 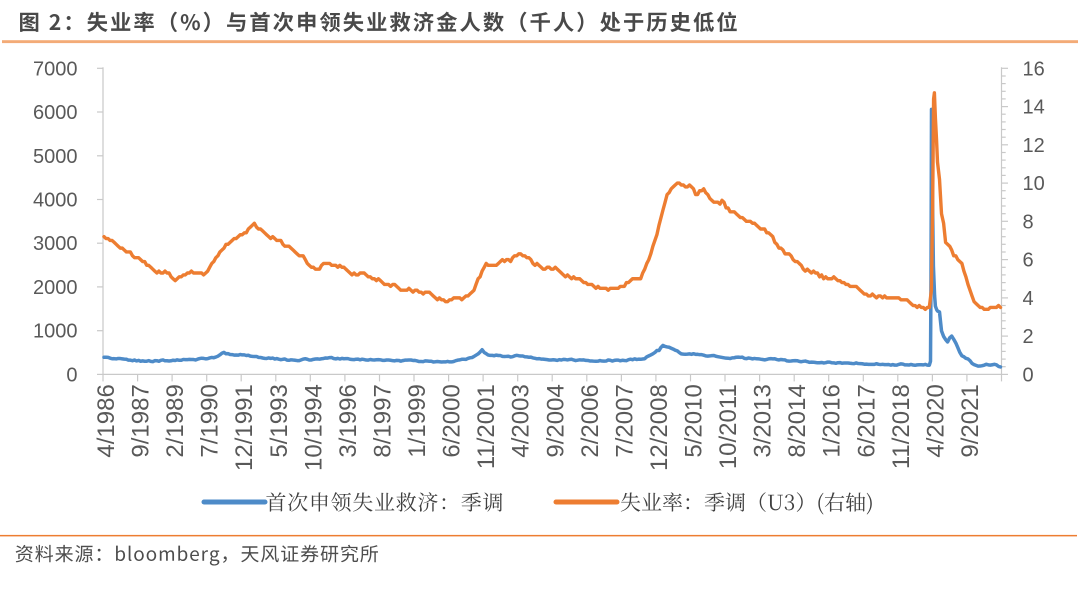 I want to click on svg-text: 1/2016, so click(x=832, y=420).